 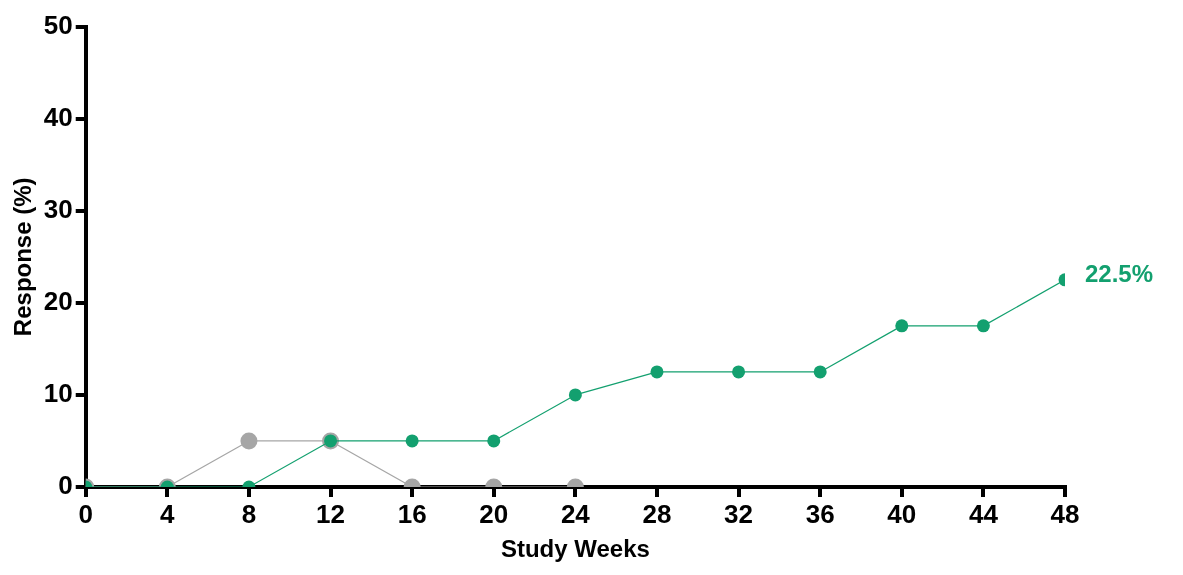 What do you see at coordinates (65, 485) in the screenshot?
I see `y-tick-label: 0` at bounding box center [65, 485].